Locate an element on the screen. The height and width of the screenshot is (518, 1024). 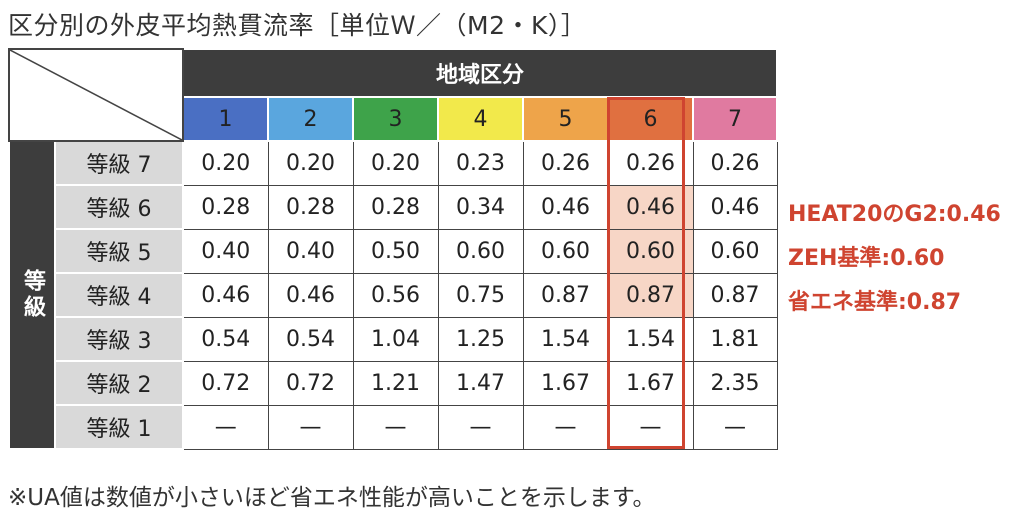
zone-header-7: 7 is located at coordinates (735, 119).